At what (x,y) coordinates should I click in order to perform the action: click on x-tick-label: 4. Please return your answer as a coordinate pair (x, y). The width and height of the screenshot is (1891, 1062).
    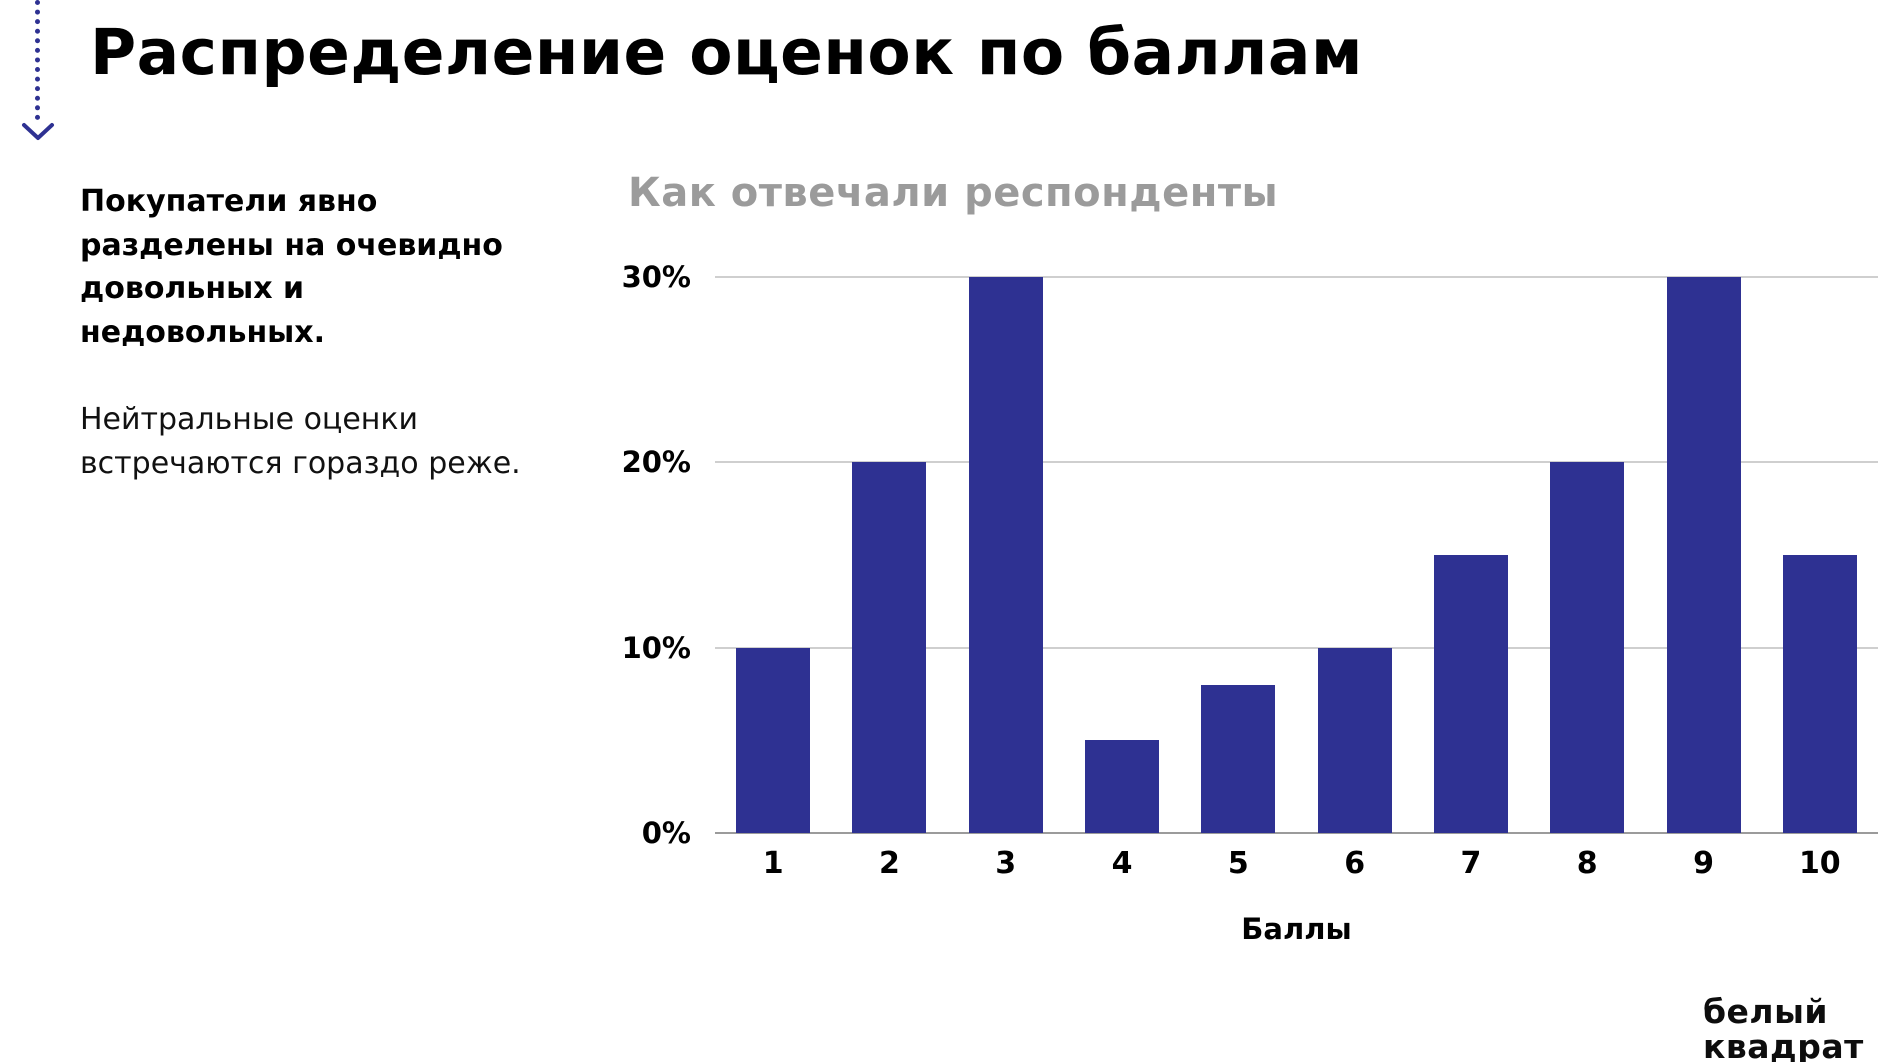
    Looking at the image, I should click on (1122, 863).